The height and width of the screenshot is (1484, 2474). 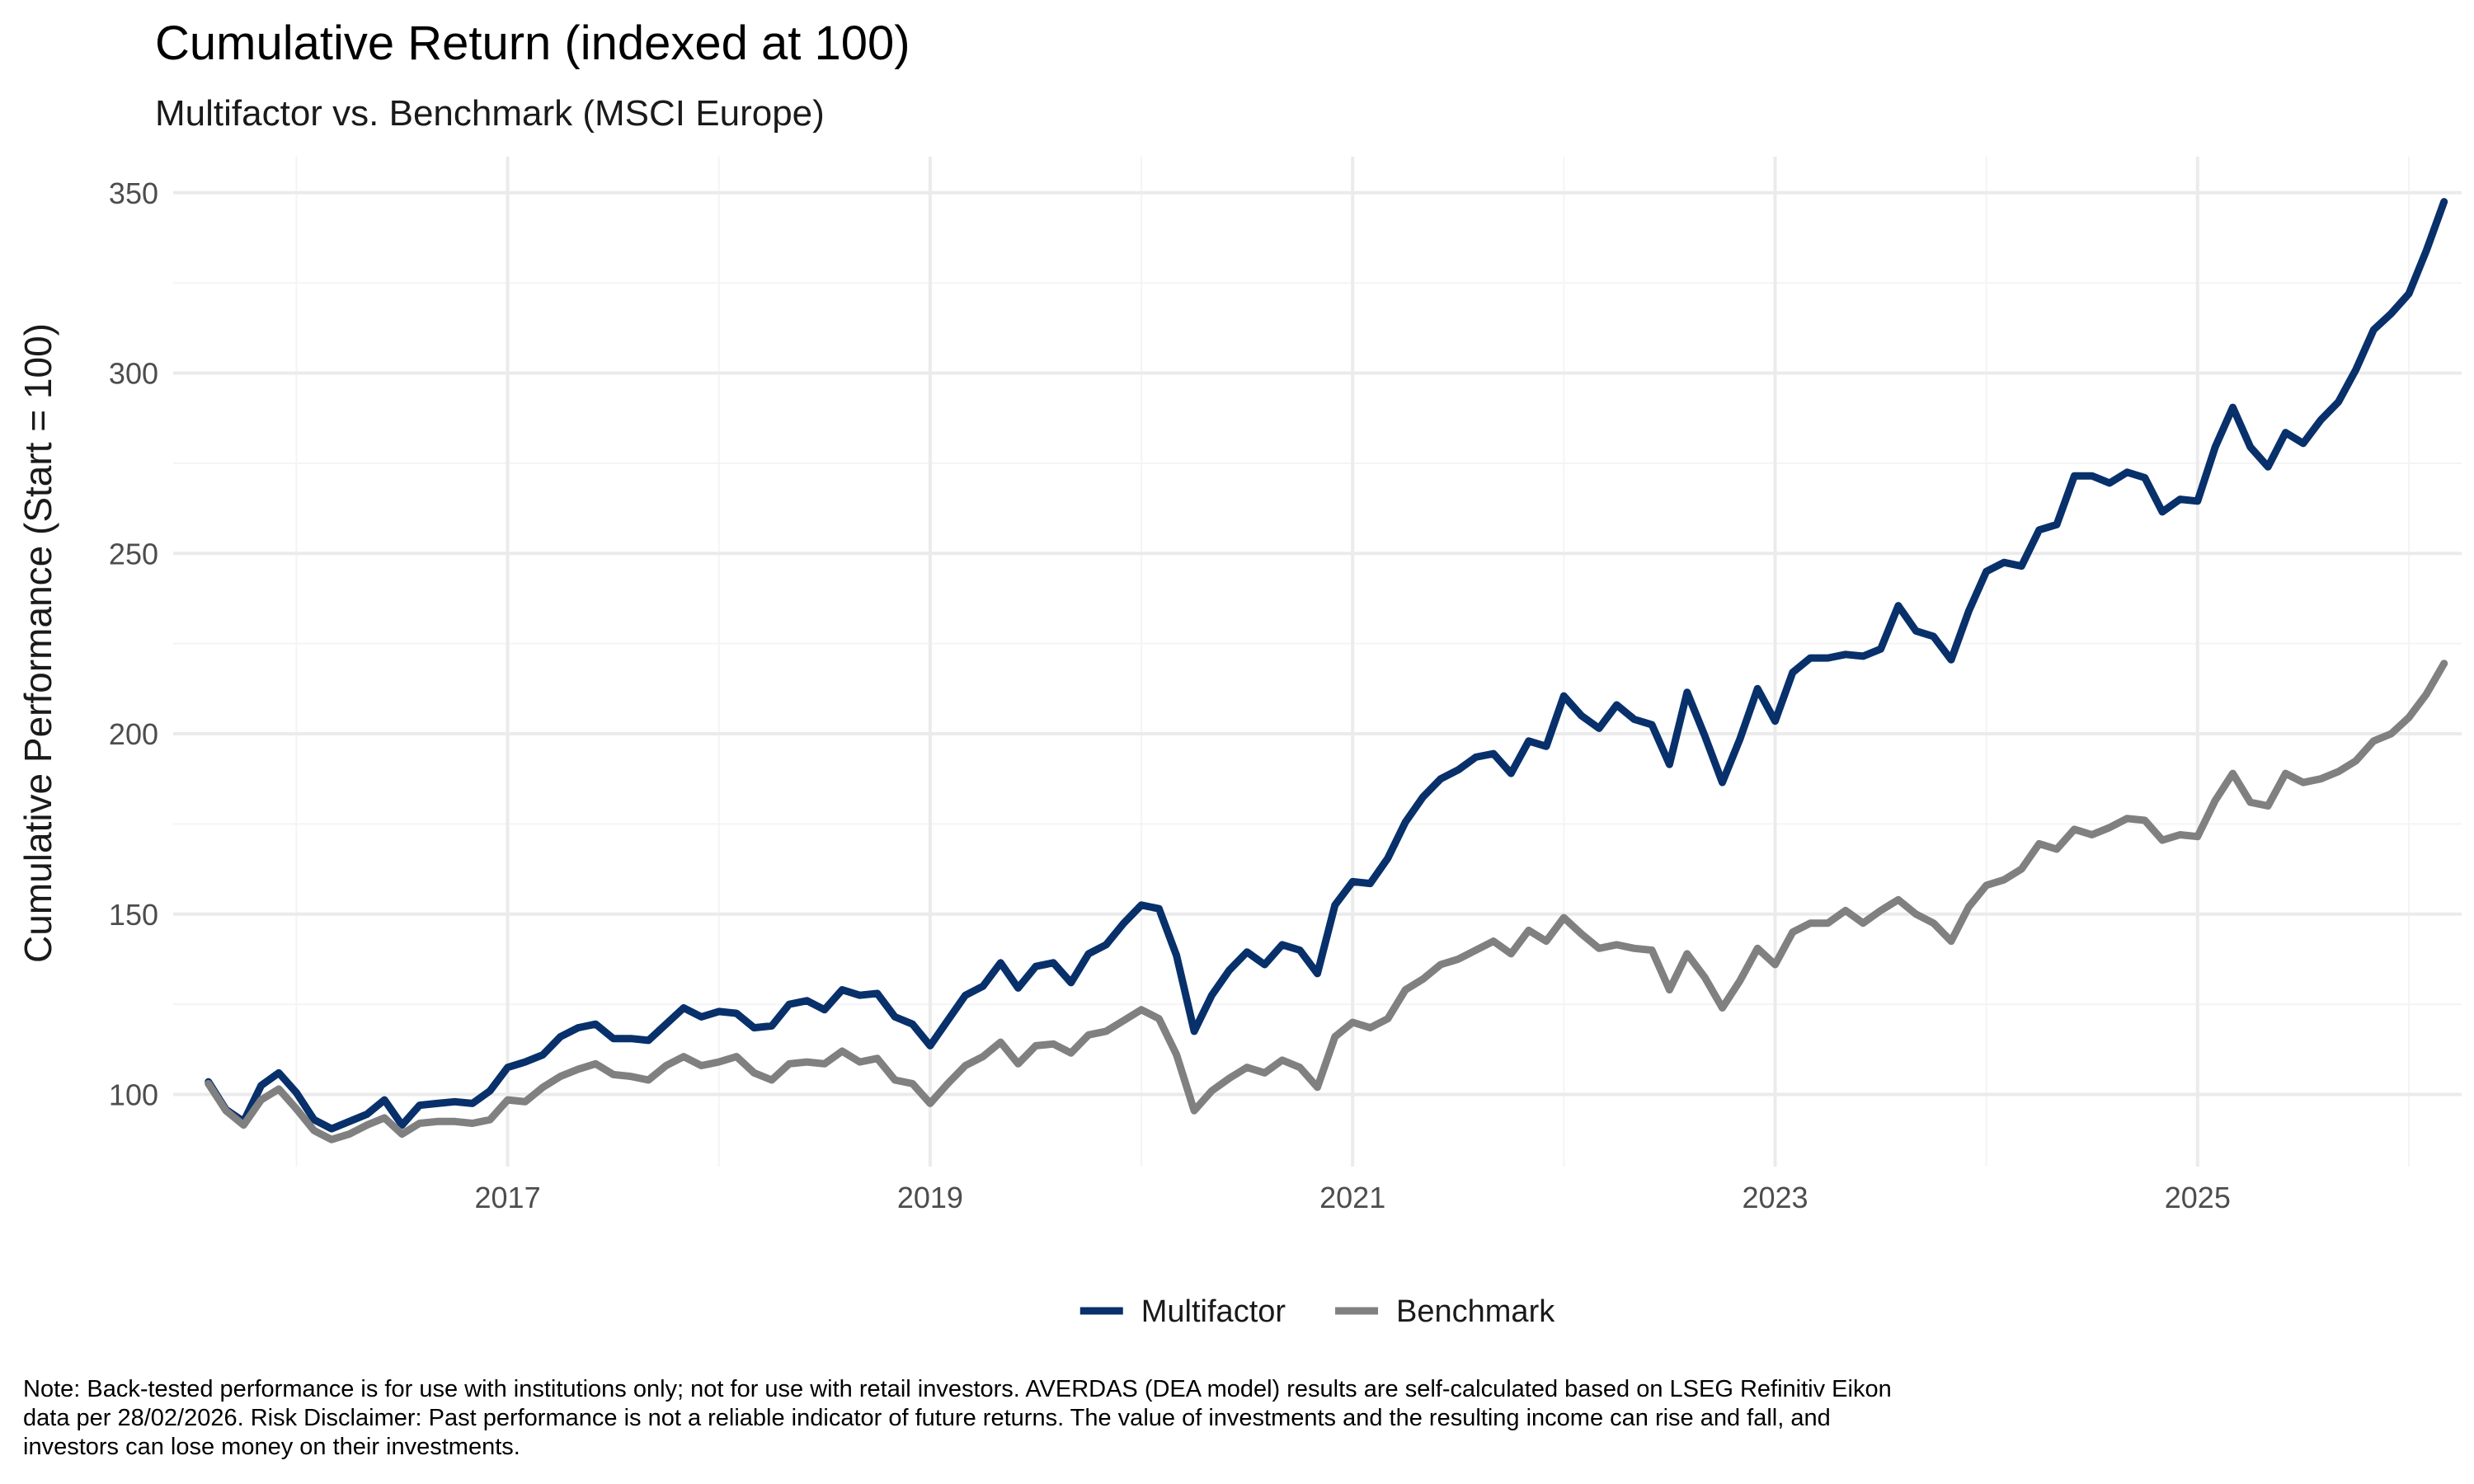 I want to click on x-tick-label: 2021, so click(x=1352, y=1197).